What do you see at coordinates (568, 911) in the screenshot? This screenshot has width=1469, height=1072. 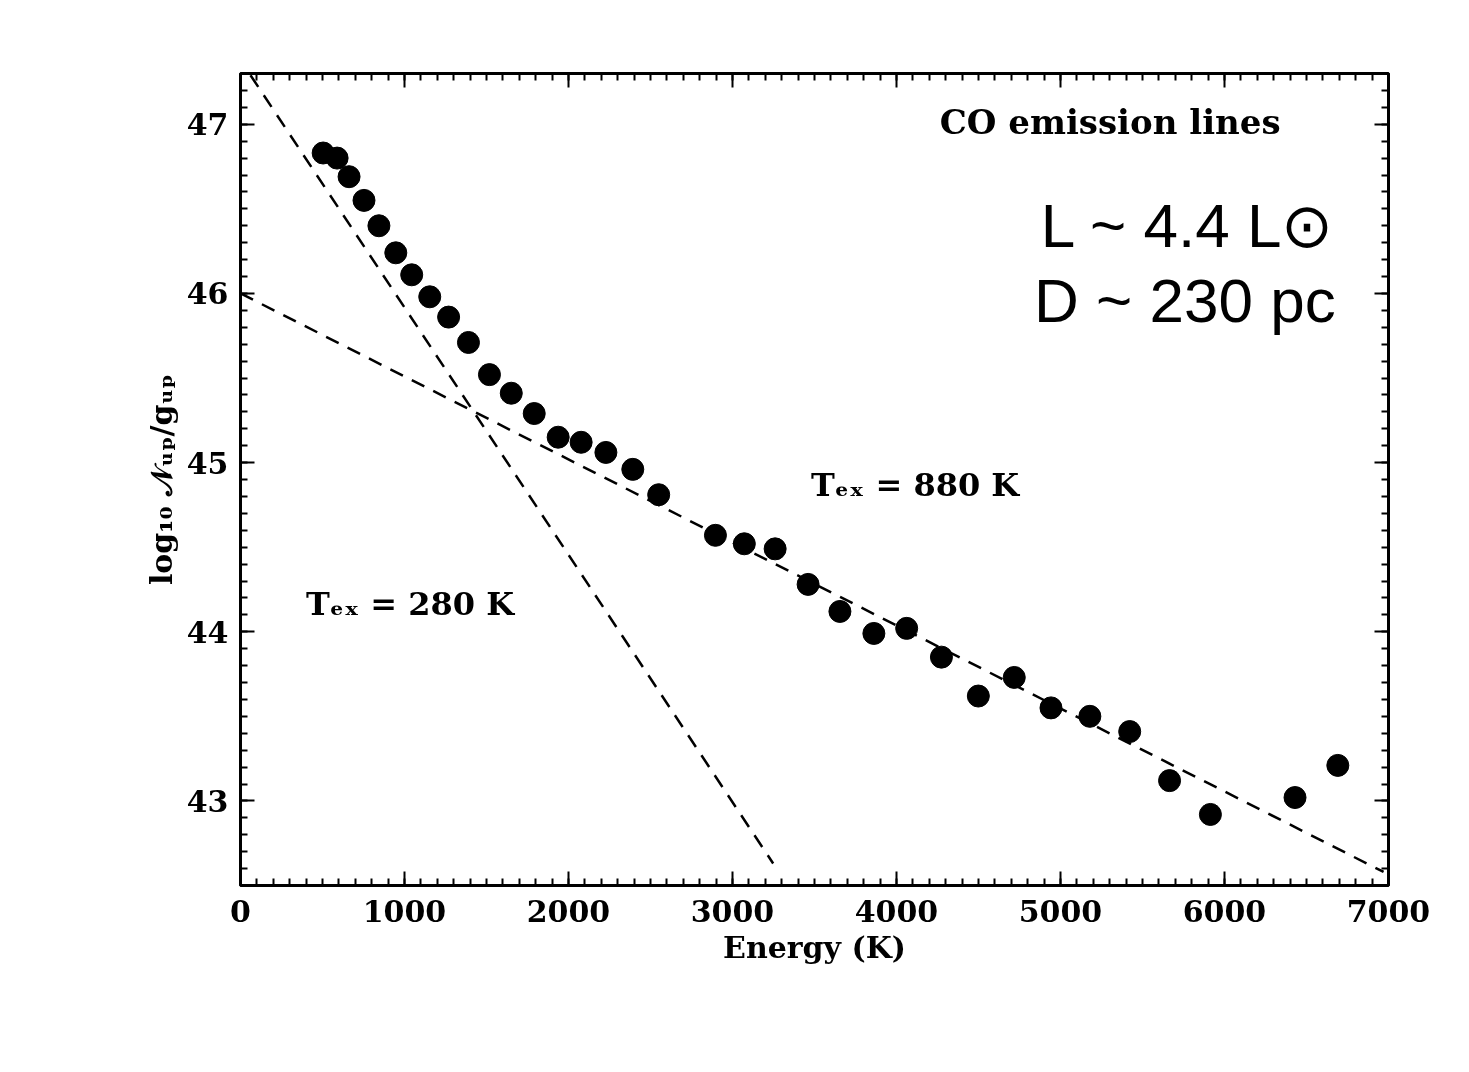 I see `x-tick-label: 2000` at bounding box center [568, 911].